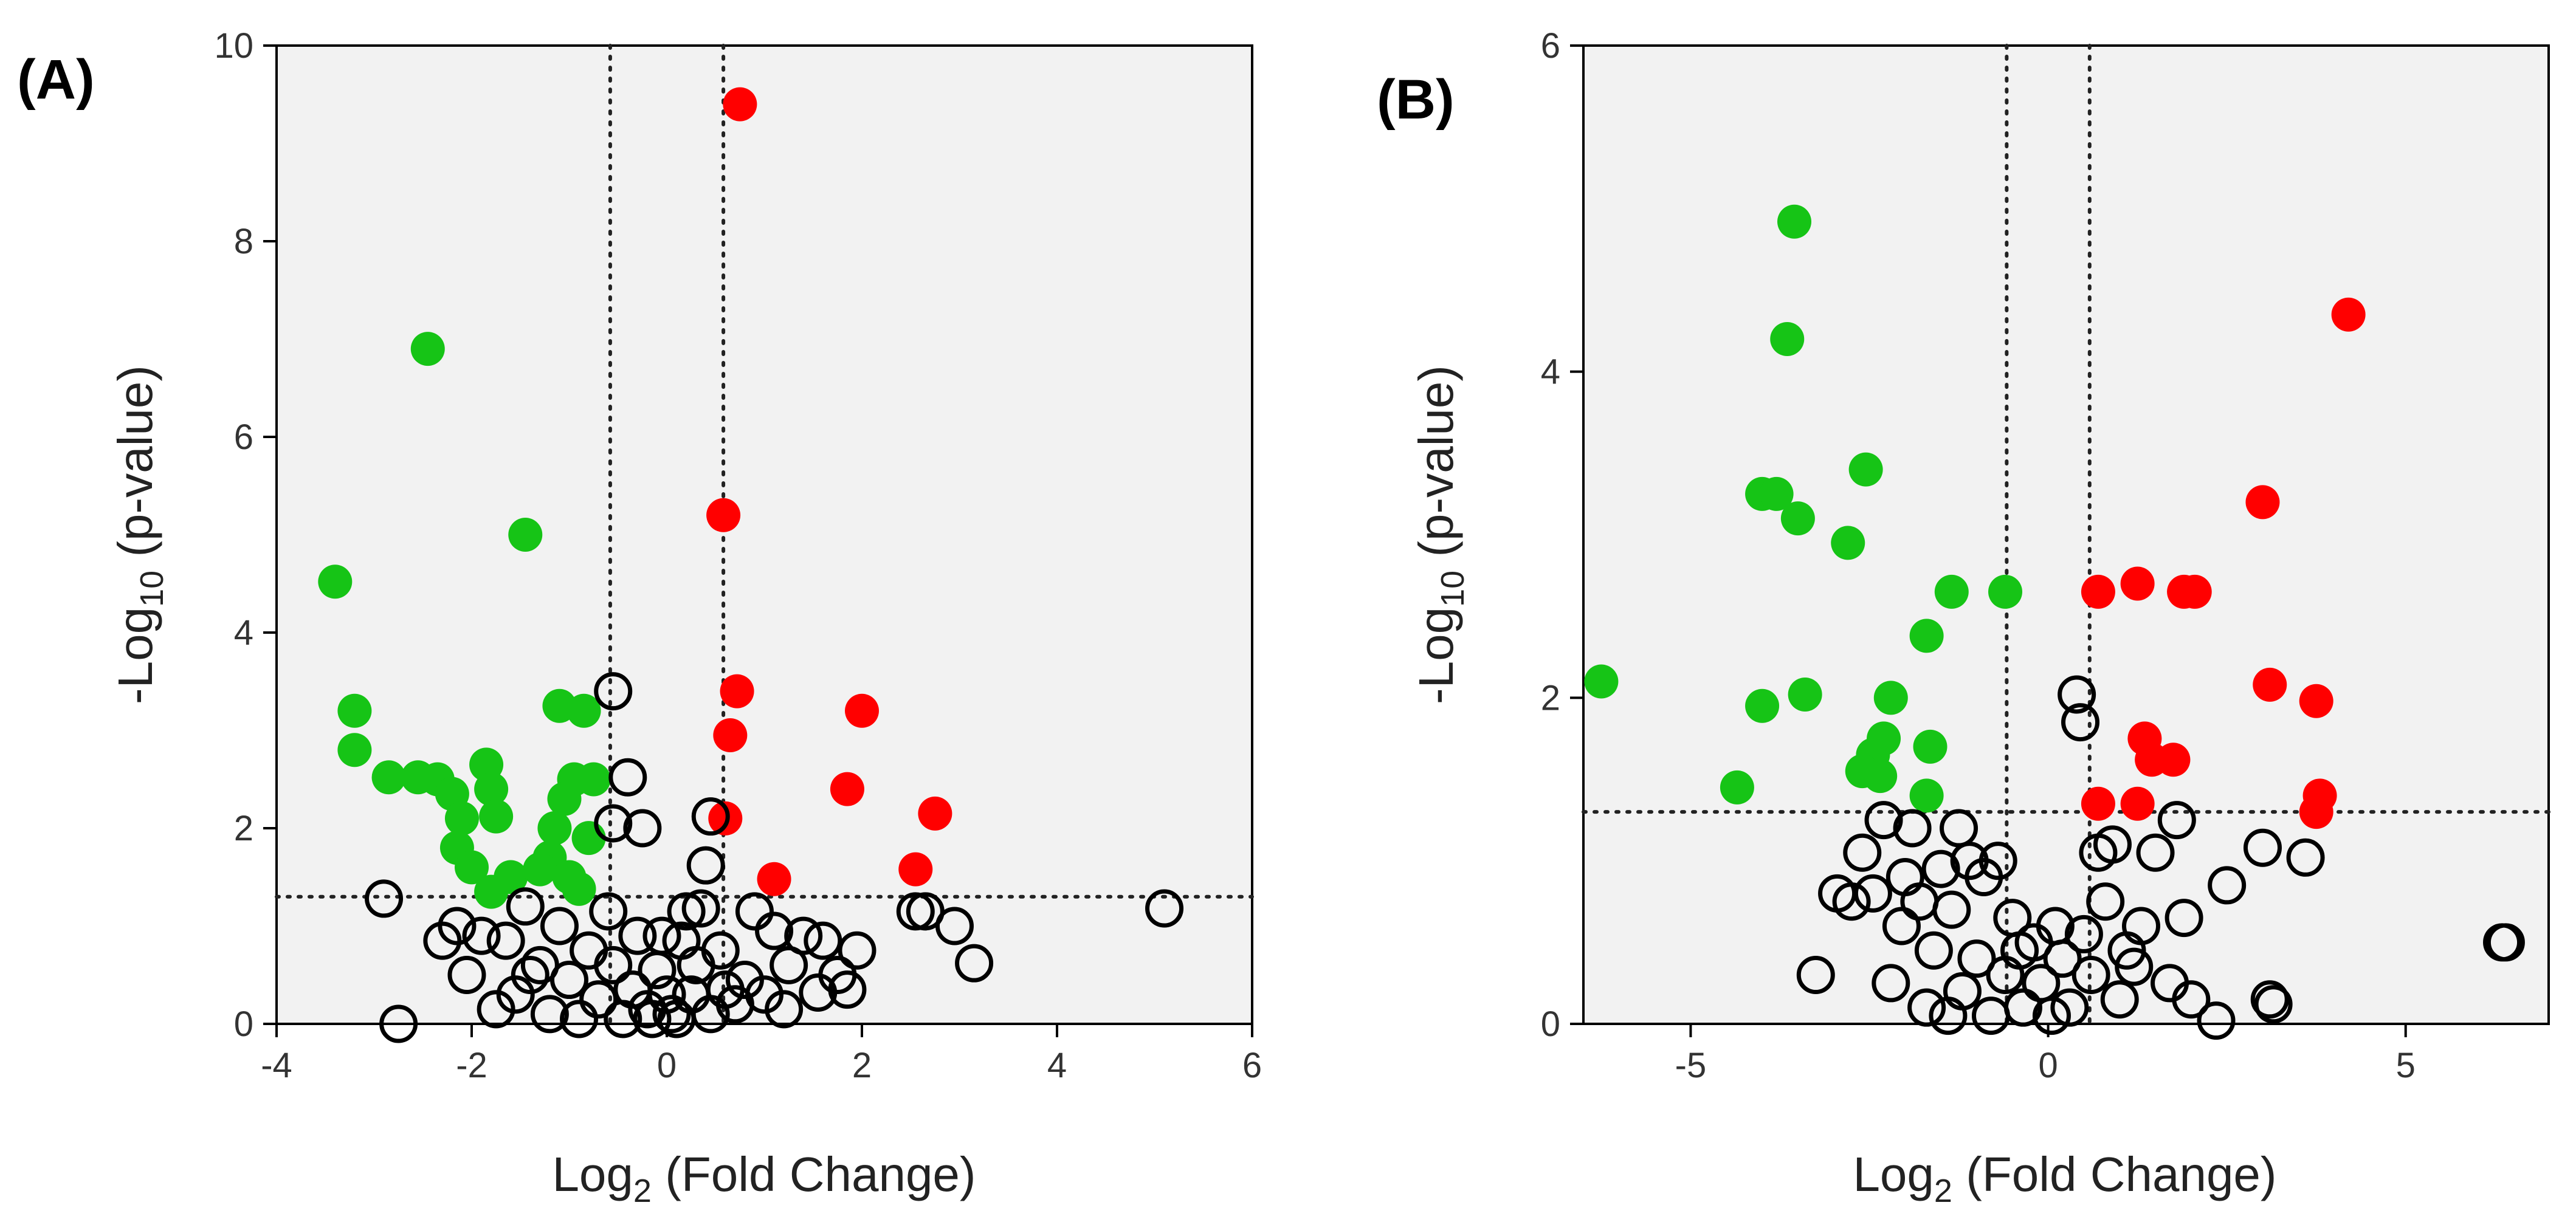 The width and height of the screenshot is (2576, 1225). I want to click on panel-b-y-axis-title: -Log10 (p-value), so click(1440, 534).